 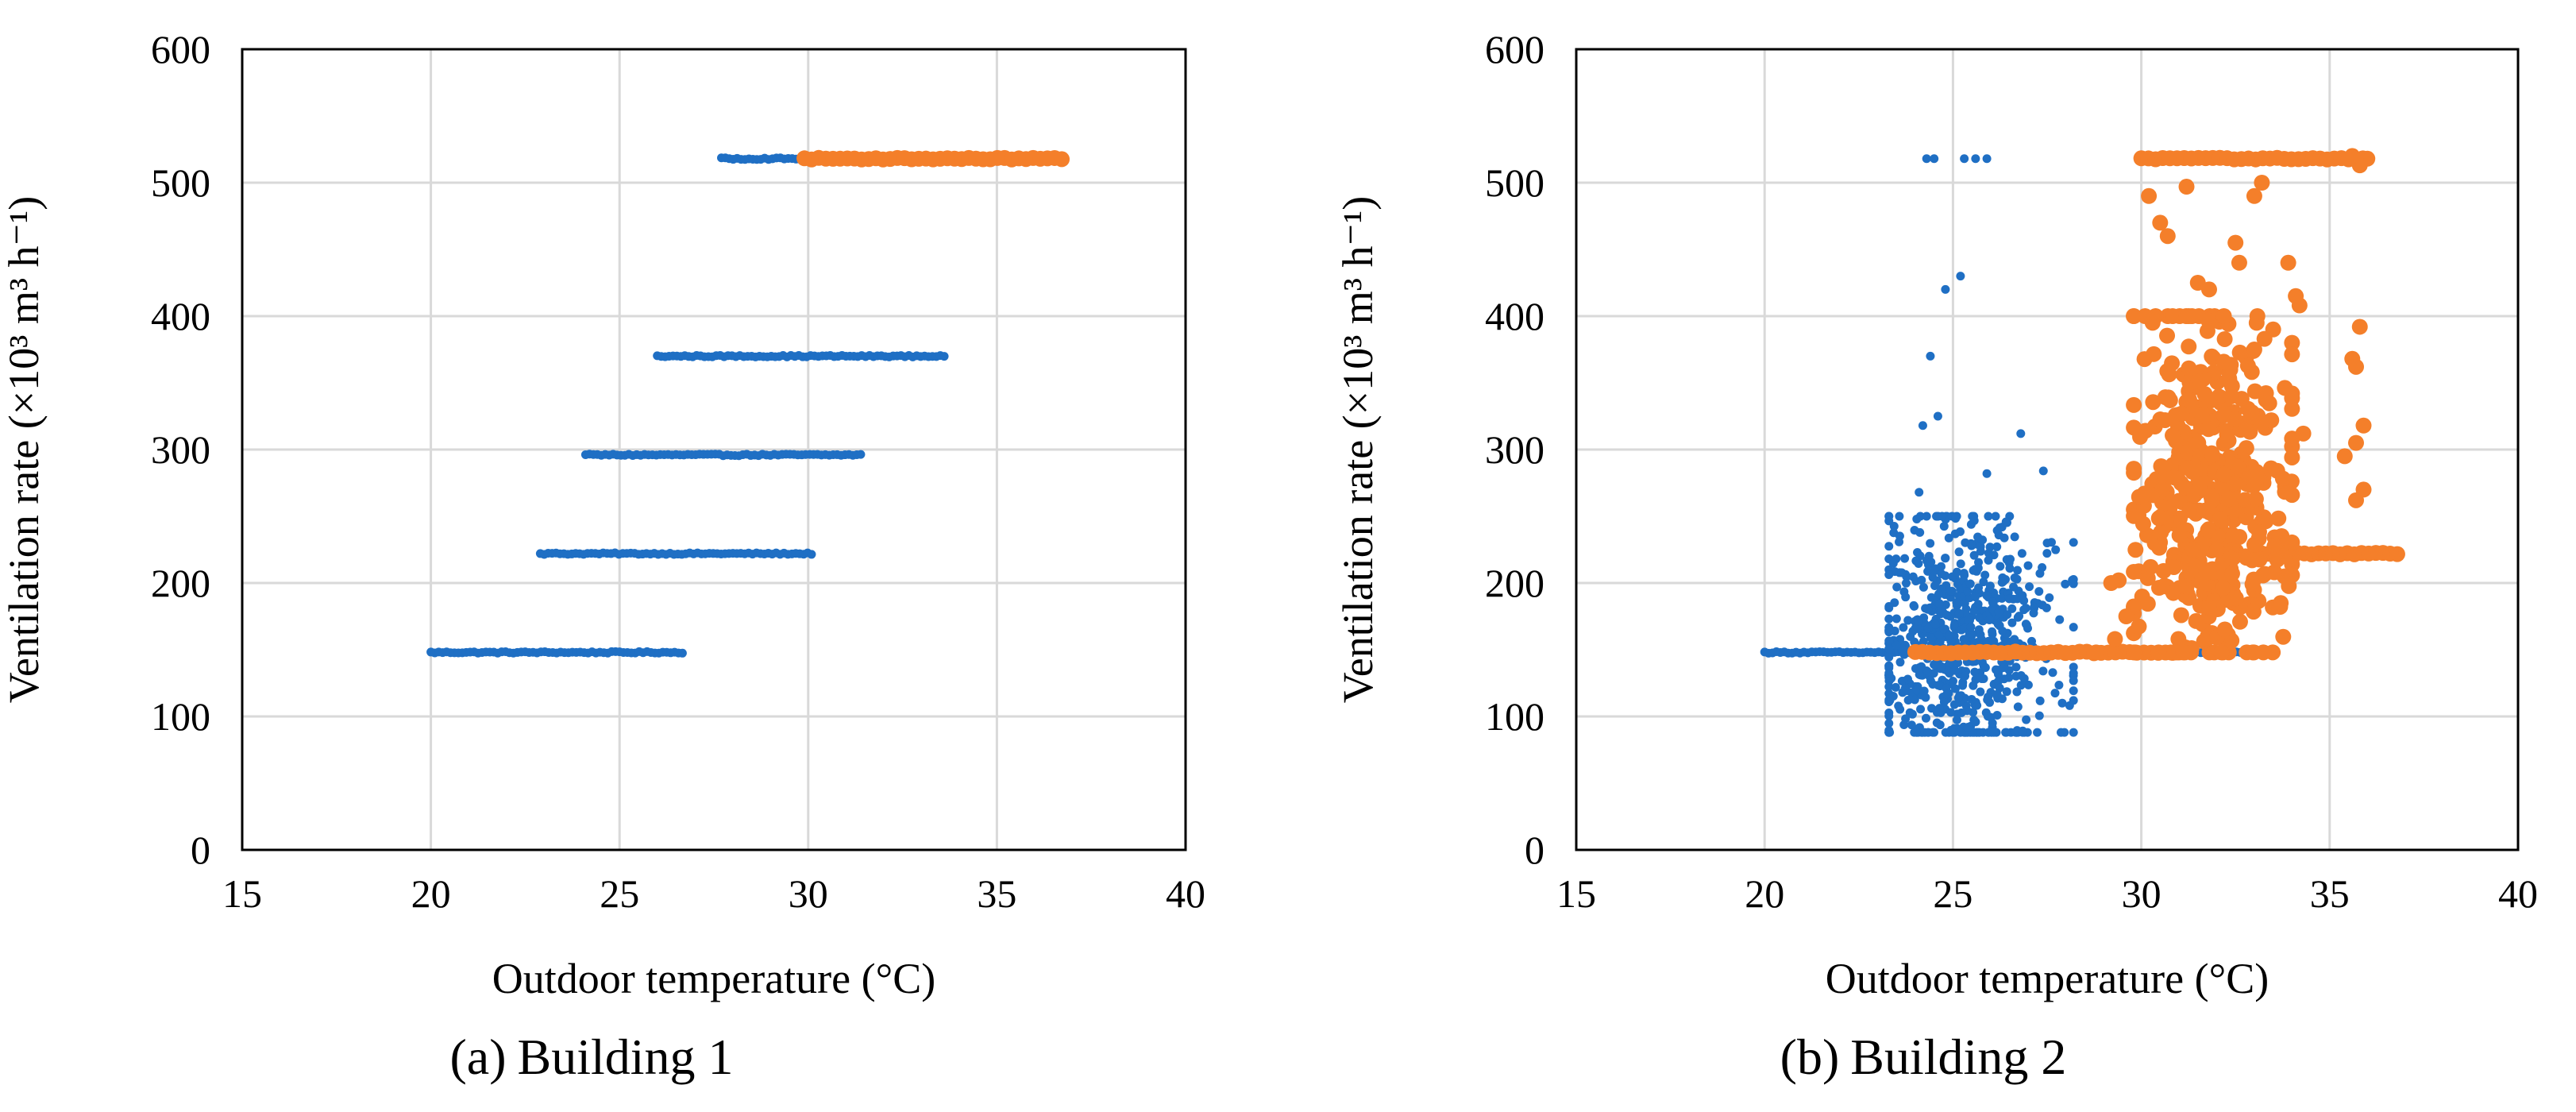 I want to click on panel-caption: (a) Building 1, so click(x=591, y=1057).